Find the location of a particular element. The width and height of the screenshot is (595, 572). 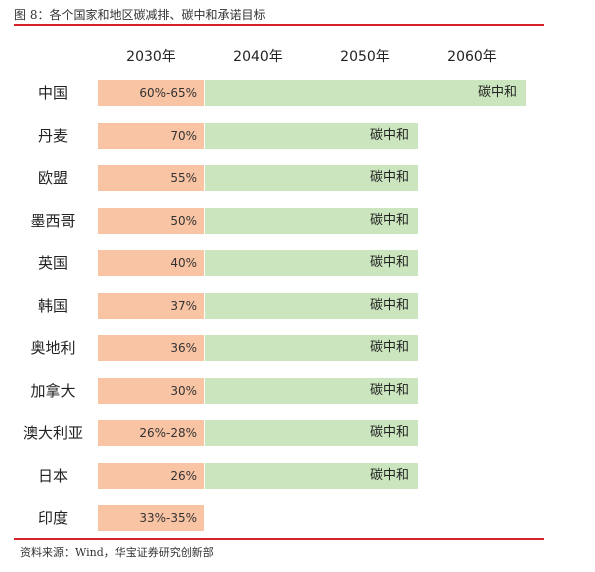

table-row: 欧盟 55% 碳中和 is located at coordinates (297, 178).